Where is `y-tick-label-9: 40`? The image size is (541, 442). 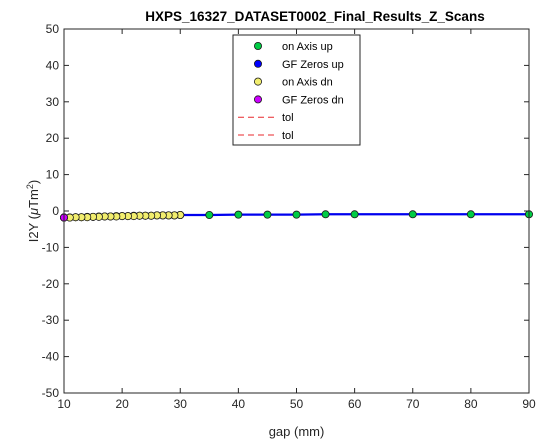
y-tick-label-9: 40 is located at coordinates (53, 65).